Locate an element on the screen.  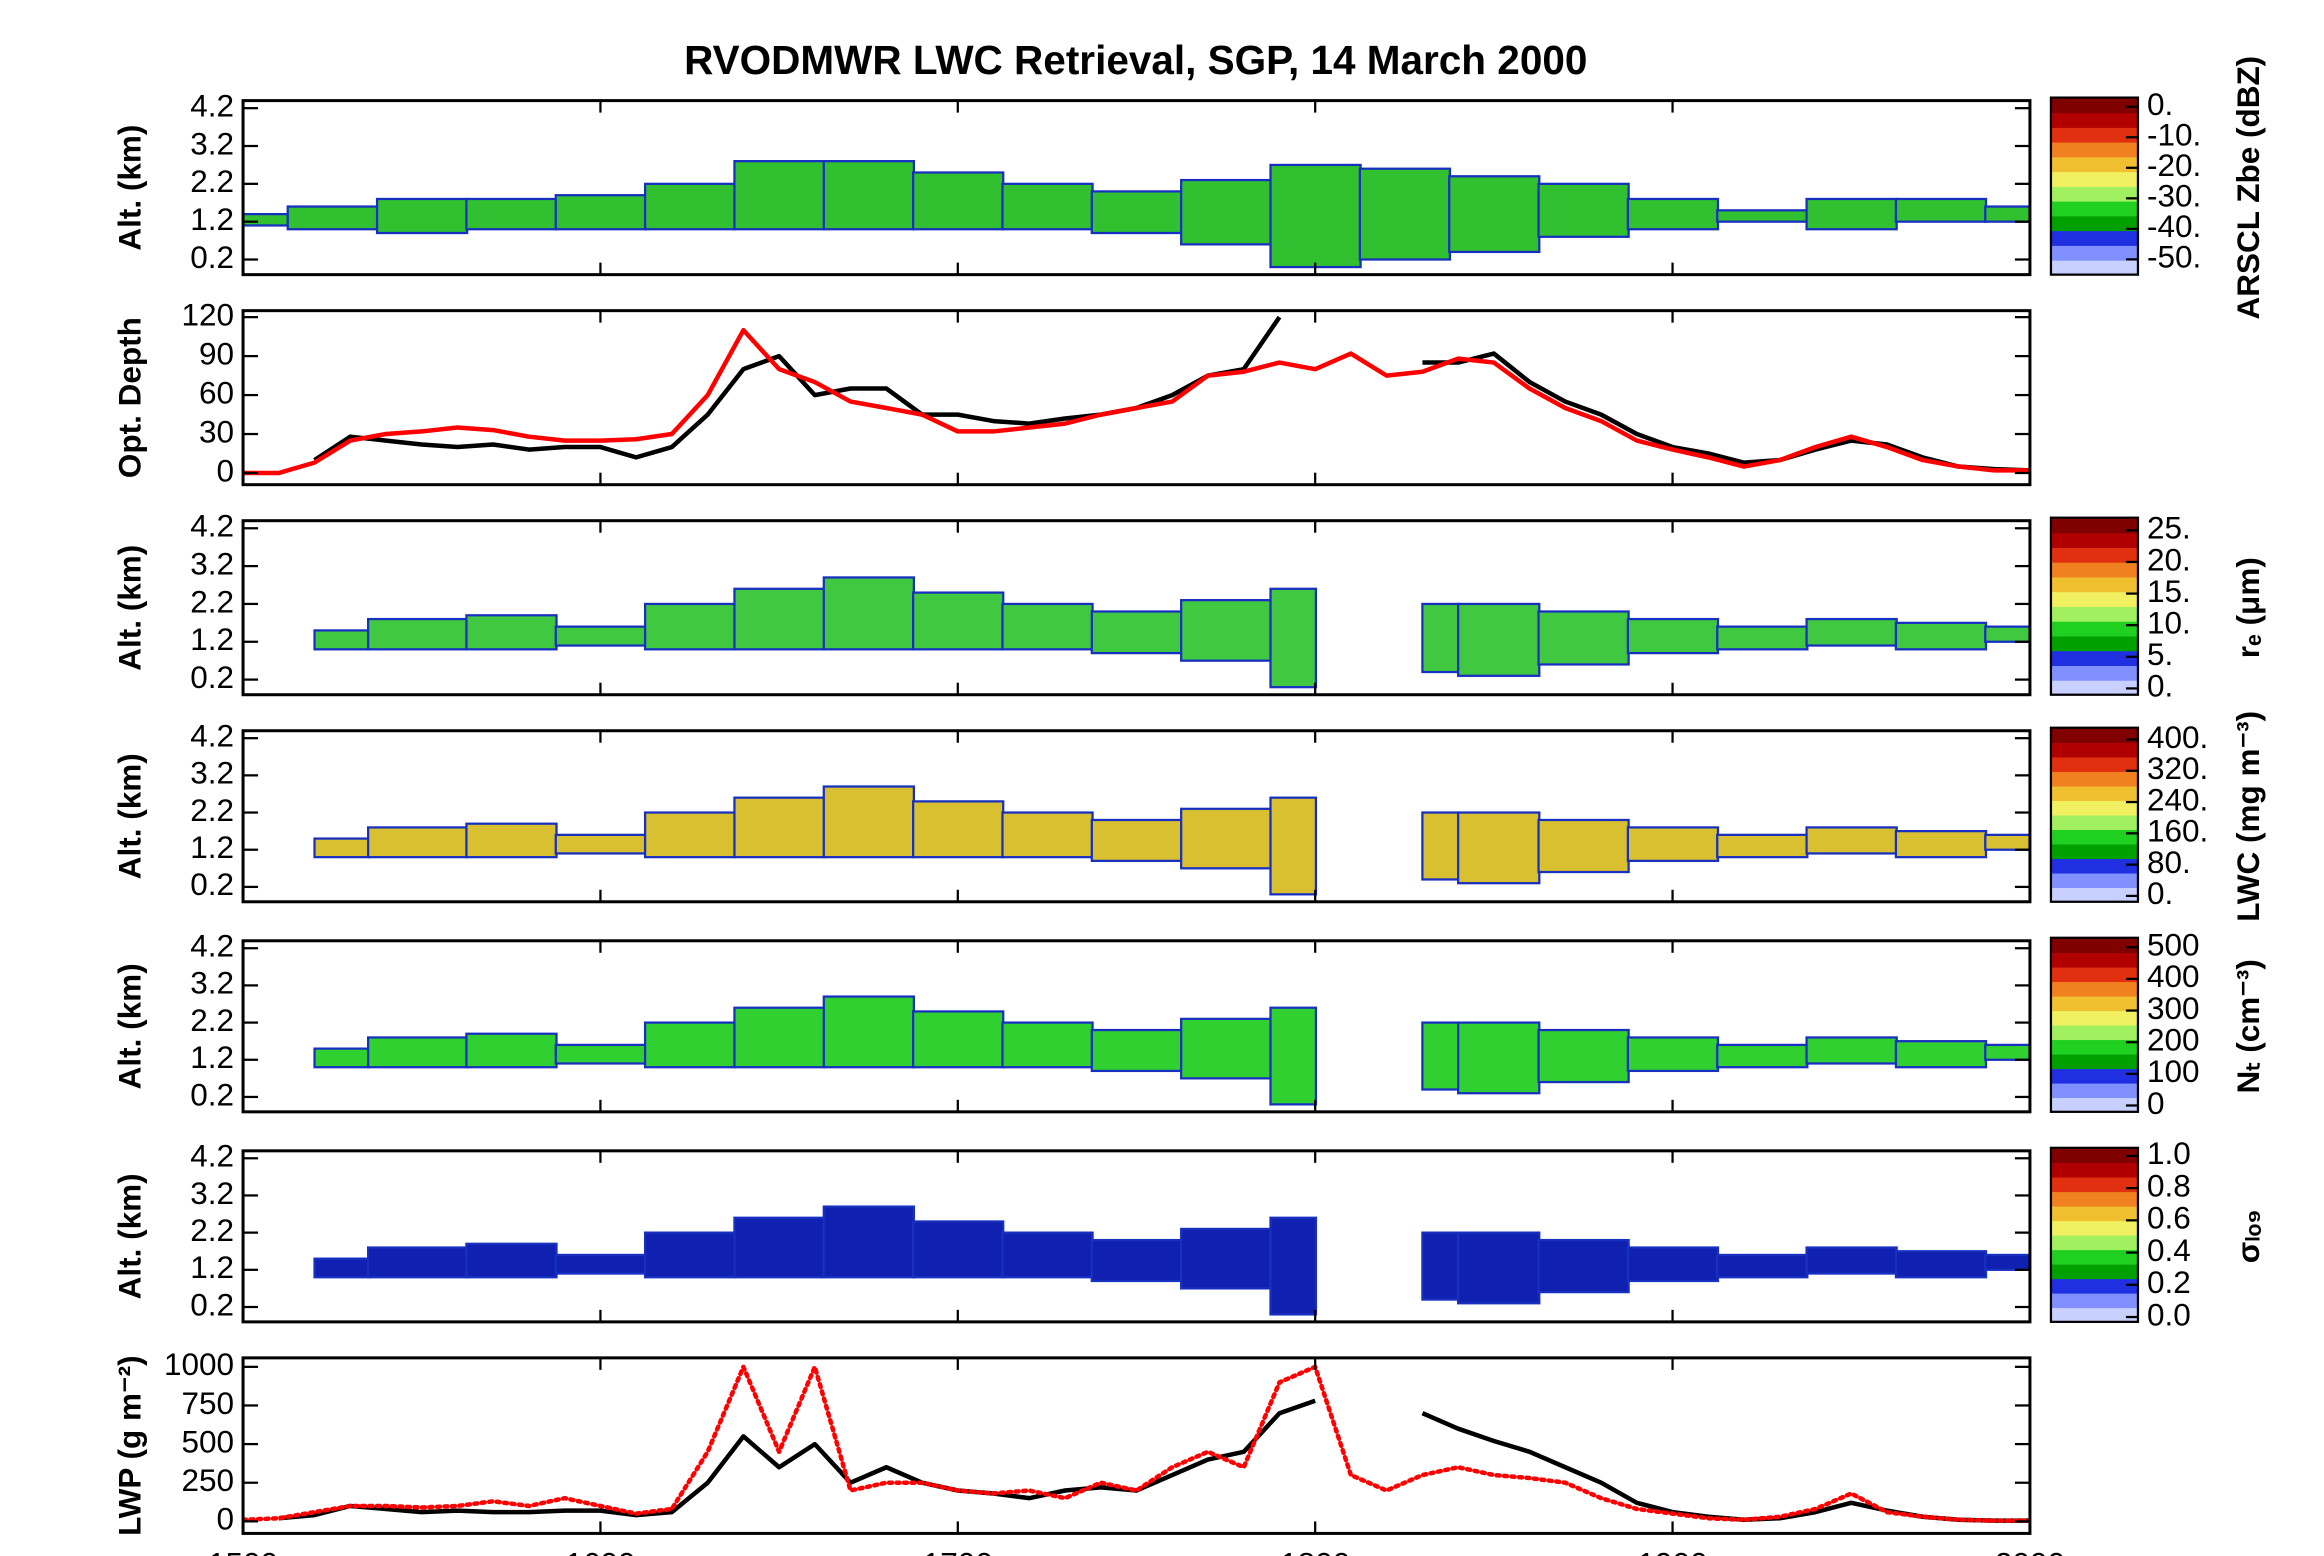
plot-area is located at coordinates (1136, 1443).